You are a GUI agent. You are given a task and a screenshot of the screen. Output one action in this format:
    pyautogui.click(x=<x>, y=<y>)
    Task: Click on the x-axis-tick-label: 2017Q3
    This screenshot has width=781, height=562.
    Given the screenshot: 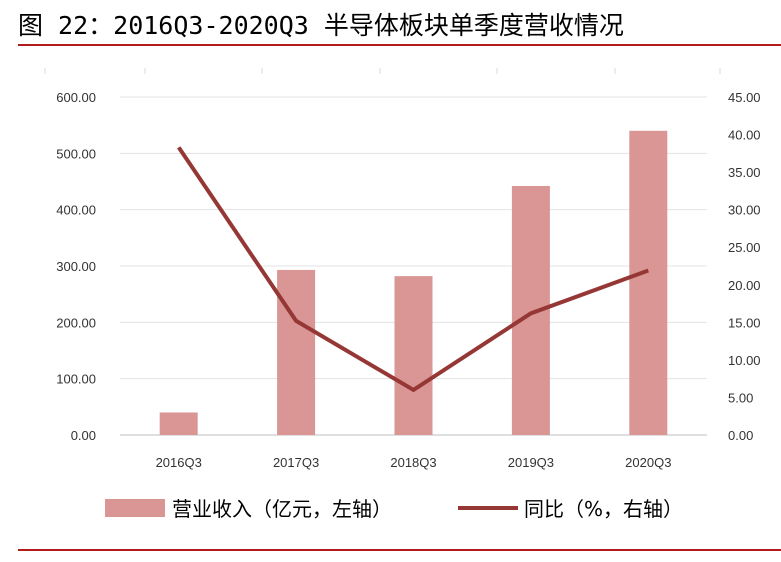 What is the action you would take?
    pyautogui.click(x=296, y=462)
    